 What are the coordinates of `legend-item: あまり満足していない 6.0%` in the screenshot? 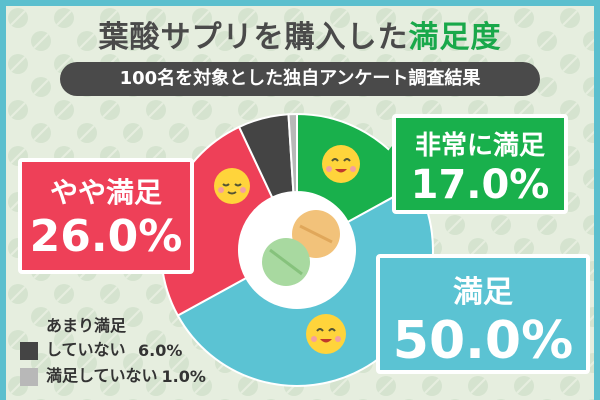 It's located at (101, 336).